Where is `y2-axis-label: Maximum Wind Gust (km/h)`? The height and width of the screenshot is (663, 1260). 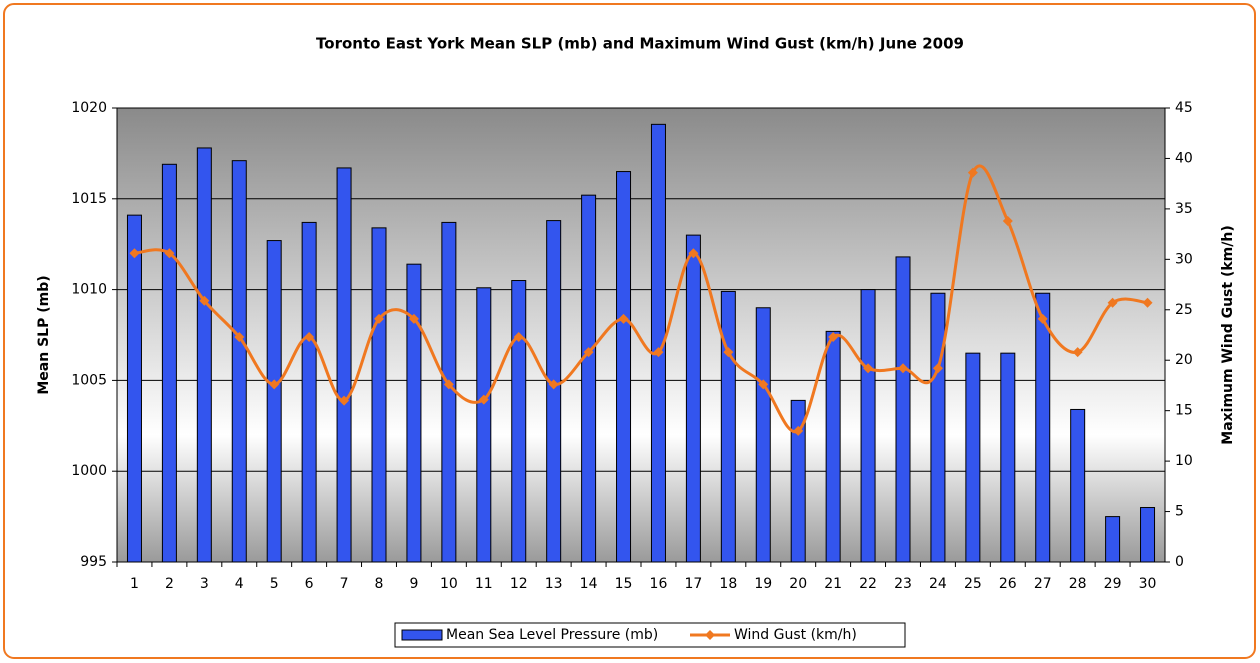
y2-axis-label: Maximum Wind Gust (km/h) is located at coordinates (1228, 334).